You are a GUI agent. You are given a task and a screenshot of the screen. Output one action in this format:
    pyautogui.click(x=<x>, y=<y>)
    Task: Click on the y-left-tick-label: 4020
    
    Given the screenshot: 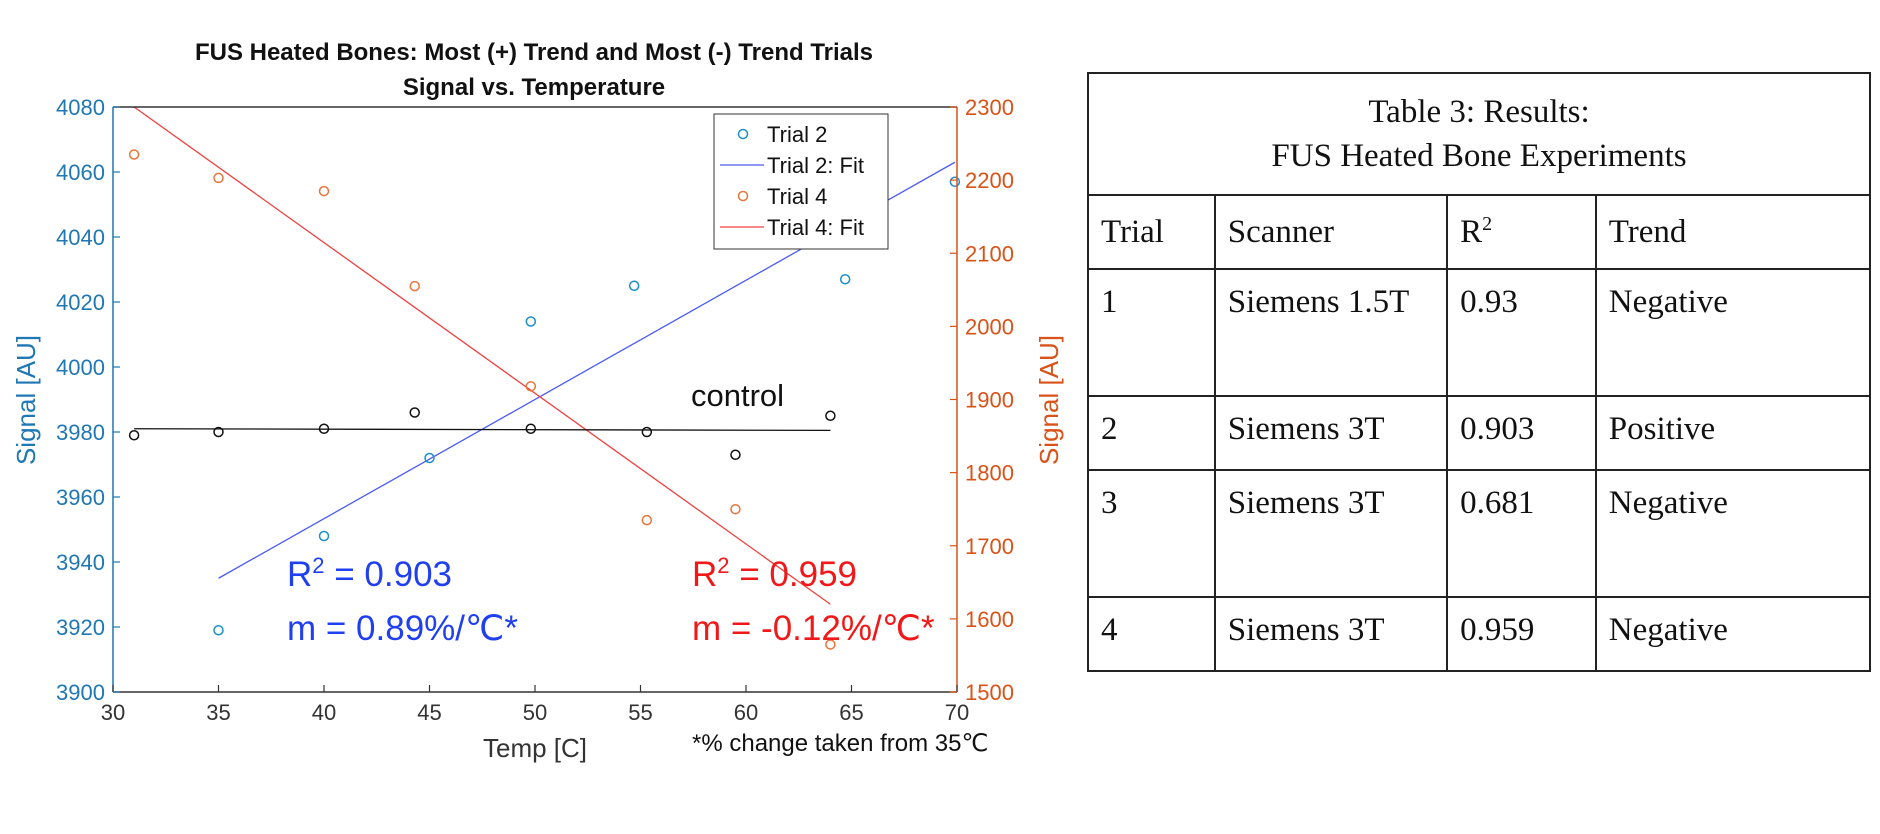 What is the action you would take?
    pyautogui.click(x=80, y=302)
    